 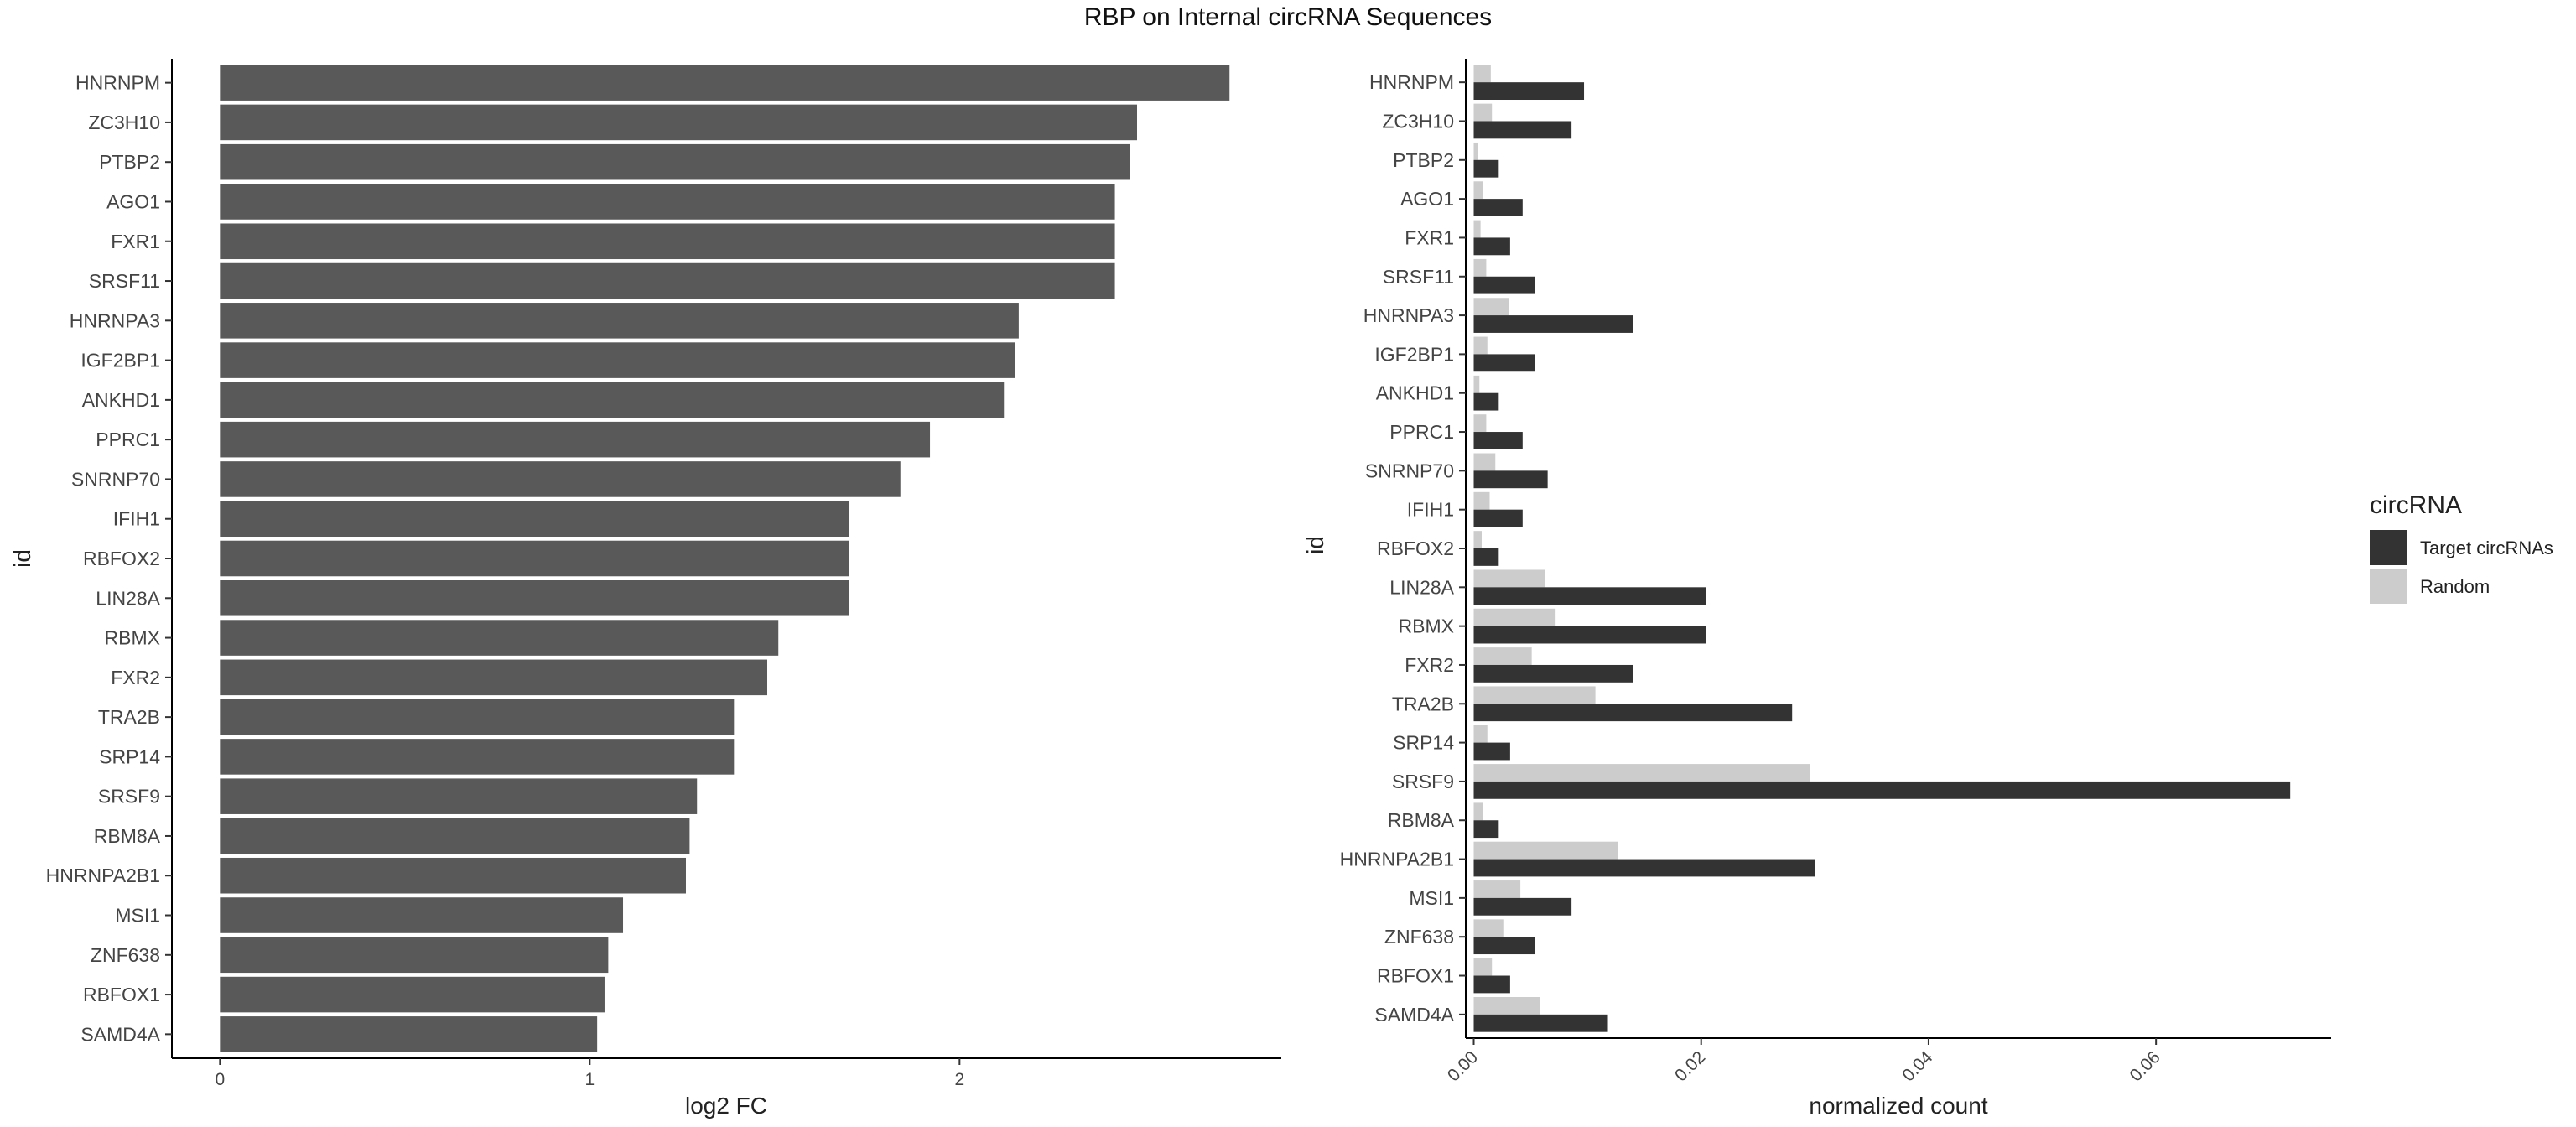 What do you see at coordinates (1504, 946) in the screenshot?
I see `bar-target-znf638` at bounding box center [1504, 946].